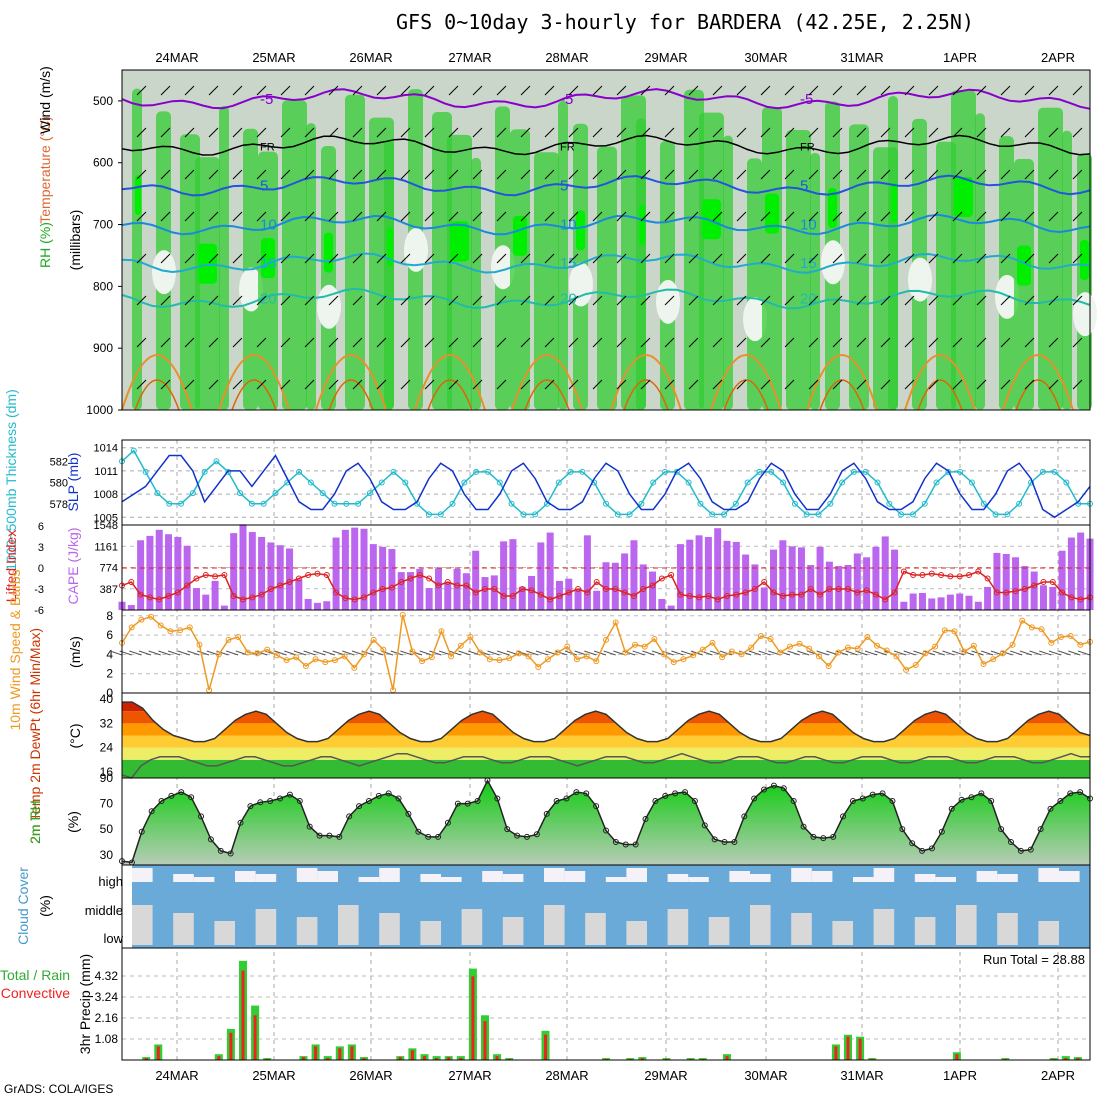  What do you see at coordinates (804, 186) in the screenshot?
I see `isotherm-label: 5` at bounding box center [804, 186].